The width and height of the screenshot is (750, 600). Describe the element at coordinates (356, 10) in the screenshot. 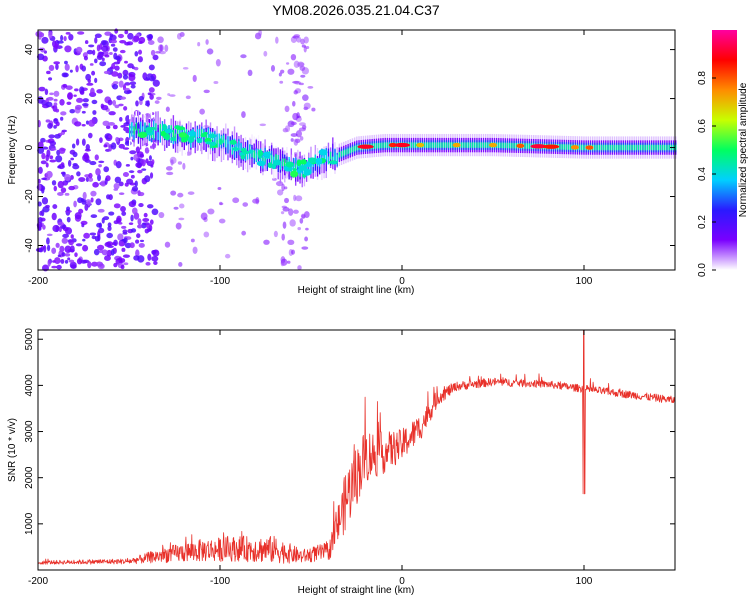

I see `chart-title: YM08.2026.035.21.04.C37` at that location.